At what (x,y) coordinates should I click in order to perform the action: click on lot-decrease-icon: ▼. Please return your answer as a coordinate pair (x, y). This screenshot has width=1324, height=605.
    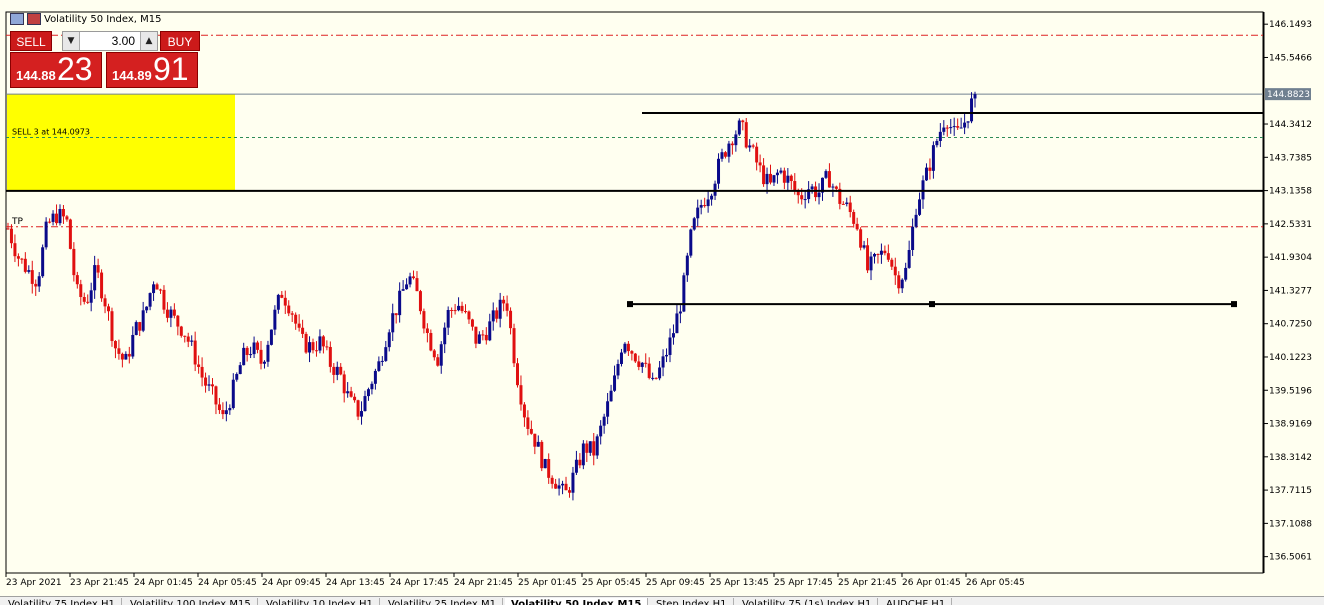
    Looking at the image, I should click on (71, 41).